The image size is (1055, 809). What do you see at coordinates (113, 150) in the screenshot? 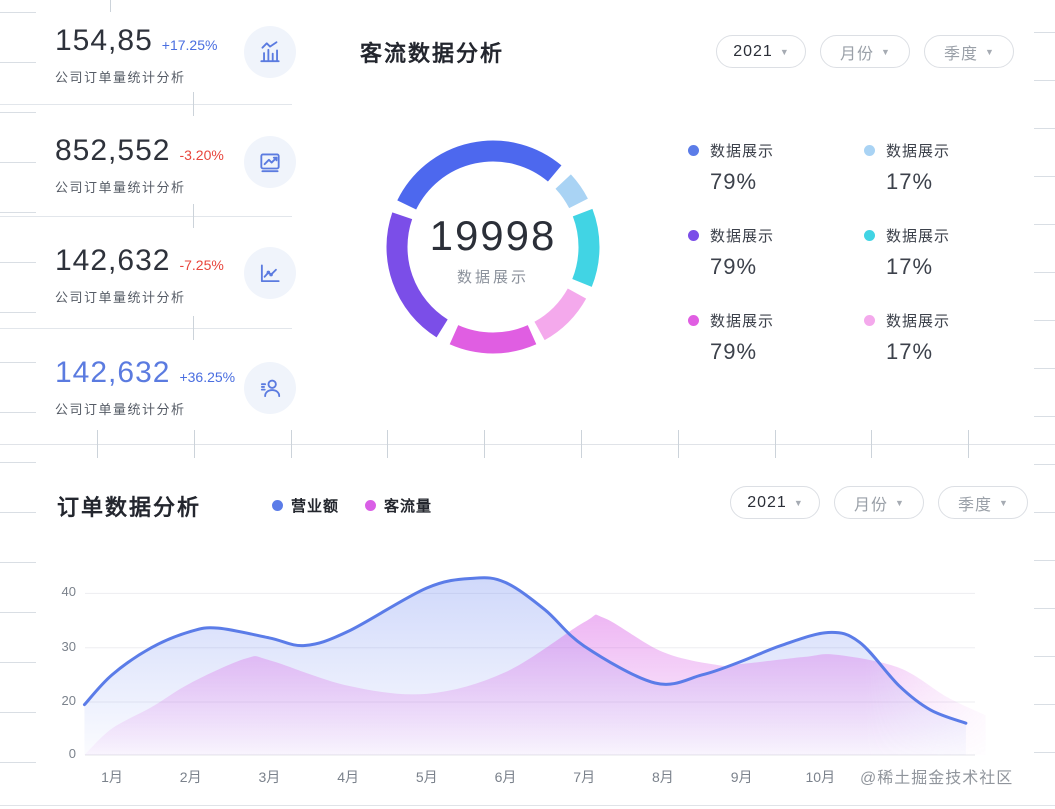
I see `stat-value: 852,552` at bounding box center [113, 150].